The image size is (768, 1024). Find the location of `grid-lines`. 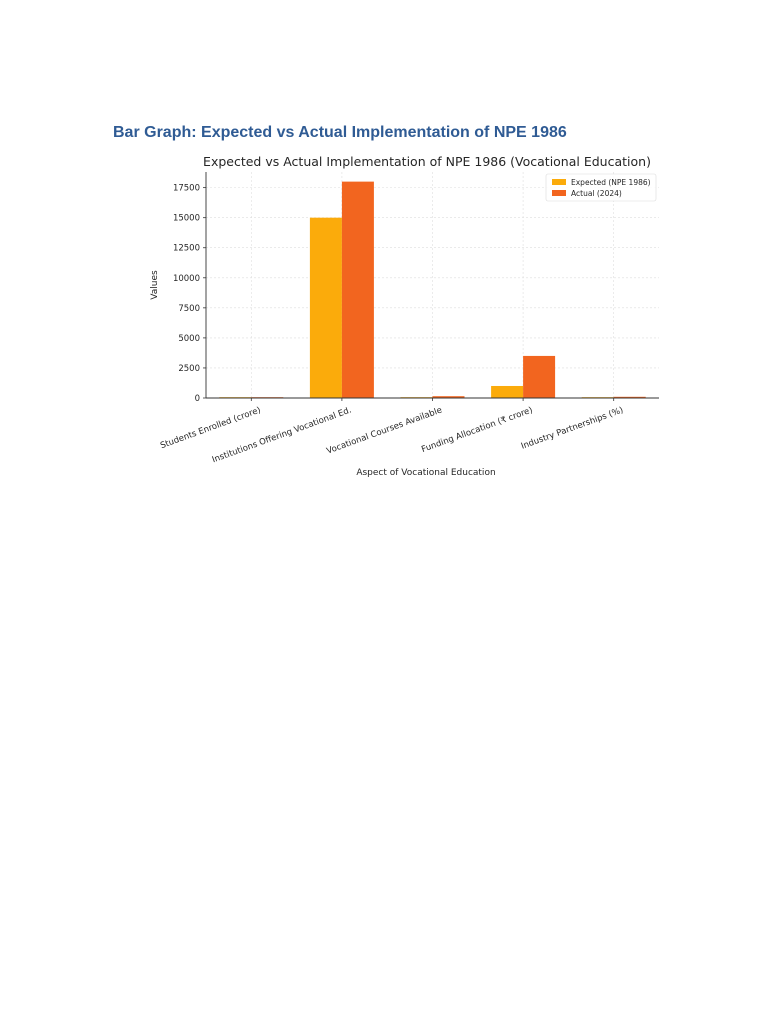

grid-lines is located at coordinates (432, 285).